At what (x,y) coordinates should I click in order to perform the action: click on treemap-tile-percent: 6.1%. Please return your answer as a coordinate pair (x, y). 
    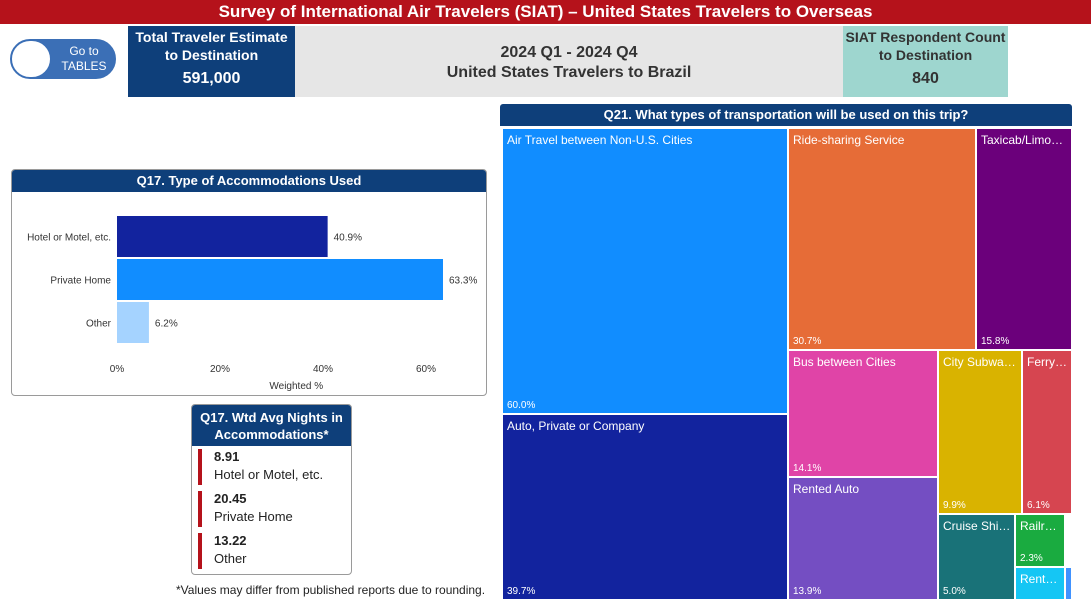
    Looking at the image, I should click on (1038, 505).